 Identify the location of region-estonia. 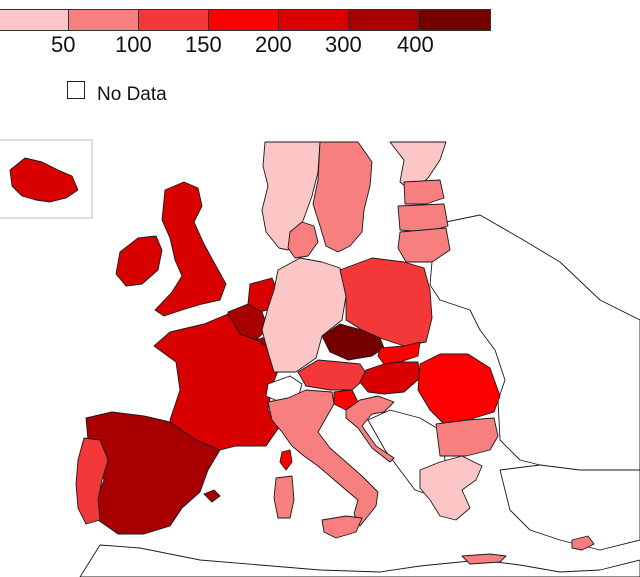
(424, 192).